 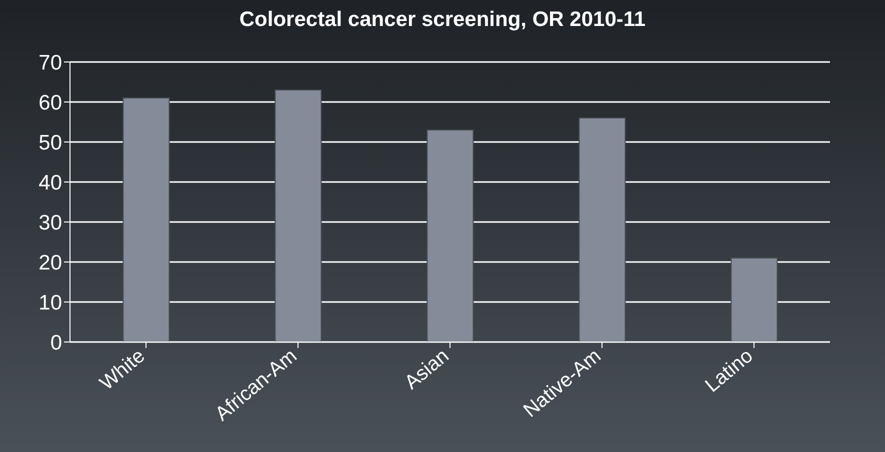 I want to click on y-tick-label: 10, so click(x=50, y=302).